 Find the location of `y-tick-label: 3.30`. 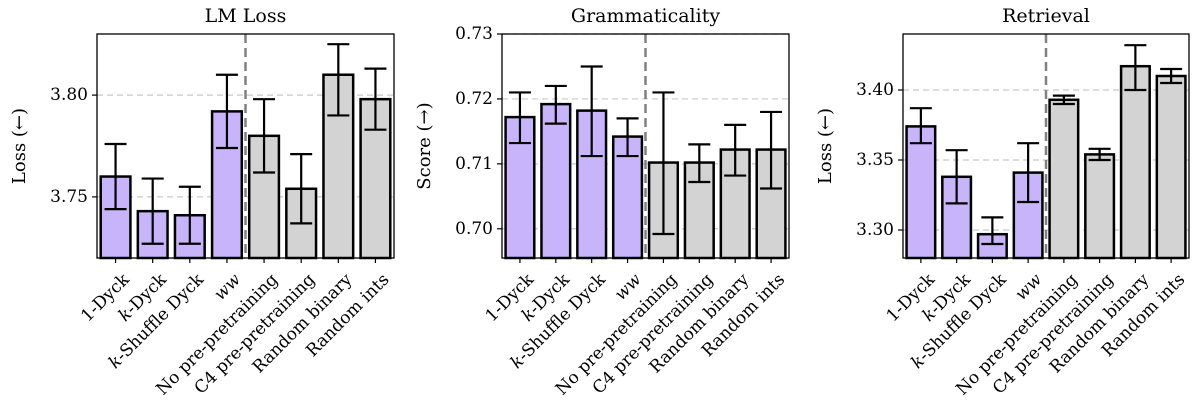

y-tick-label: 3.30 is located at coordinates (875, 230).